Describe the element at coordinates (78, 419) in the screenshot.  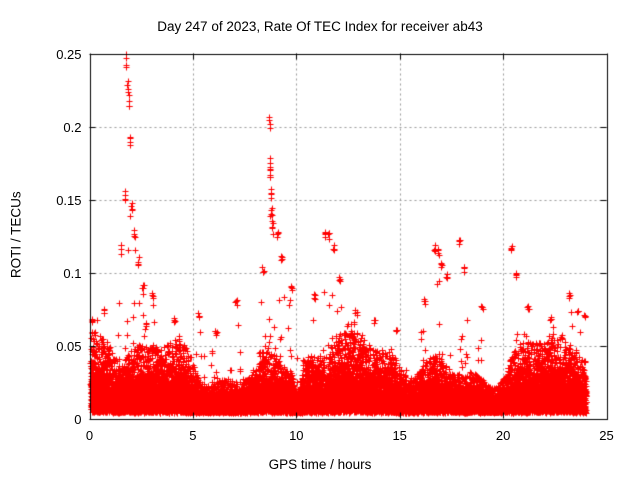
I see `y-tick-label: 0` at that location.